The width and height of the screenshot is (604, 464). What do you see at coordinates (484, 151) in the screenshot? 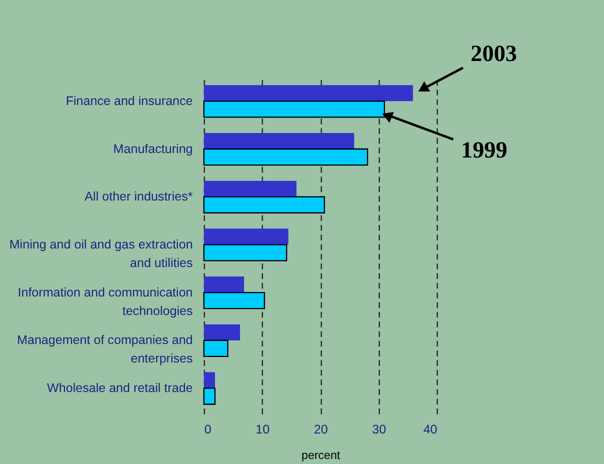
I see `text: 1999` at bounding box center [484, 151].